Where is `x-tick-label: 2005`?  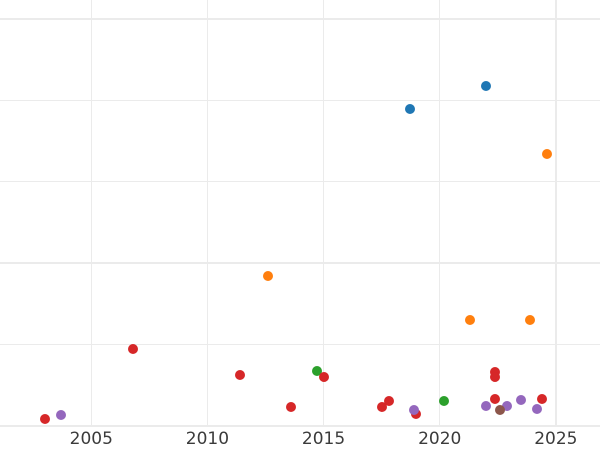
x-tick-label: 2005 is located at coordinates (91, 438).